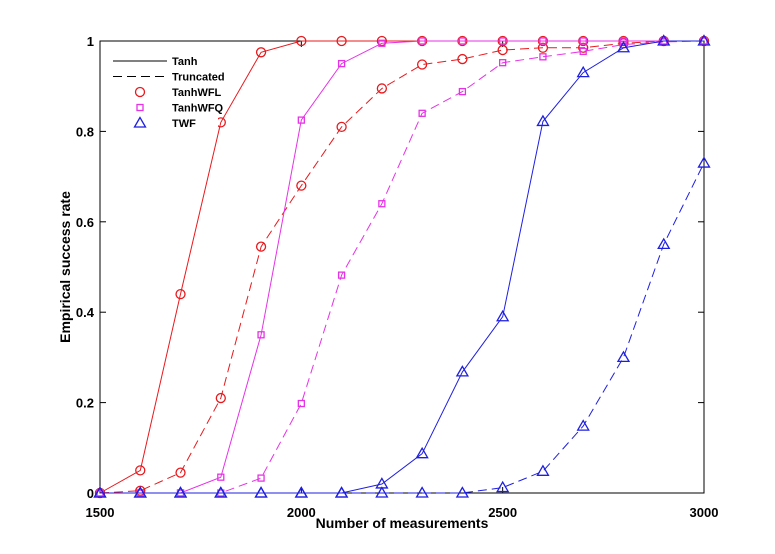 The image size is (775, 554). I want to click on y-tick-label: 0, so click(90, 493).